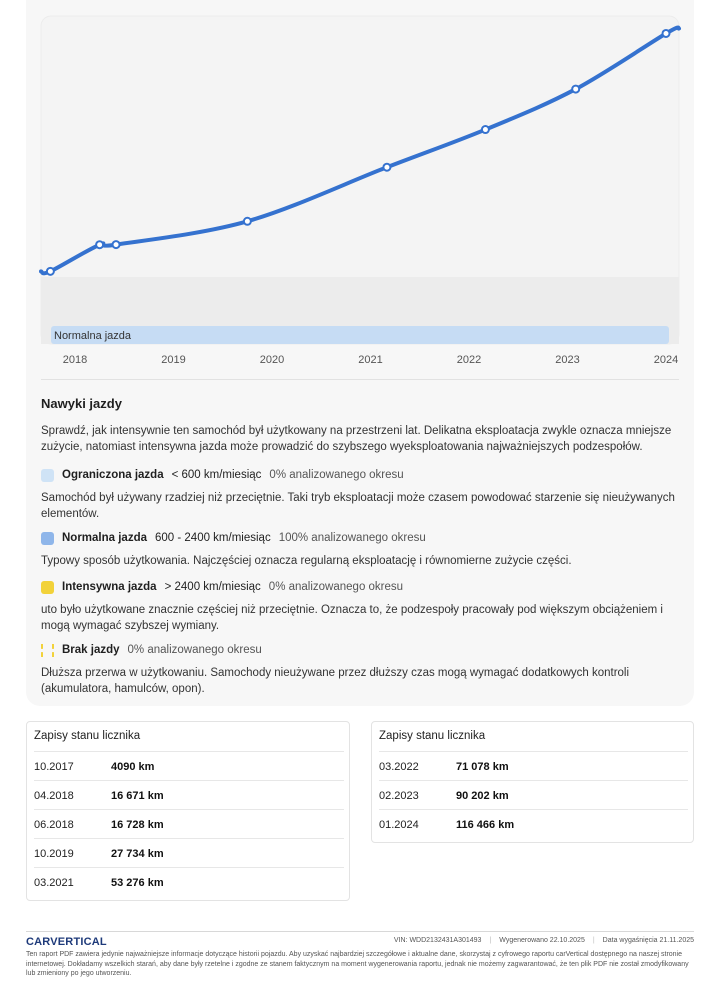 This screenshot has height=1000, width=720. What do you see at coordinates (352, 538) in the screenshot?
I see `habit-percent: 100% analizowanego okresu` at bounding box center [352, 538].